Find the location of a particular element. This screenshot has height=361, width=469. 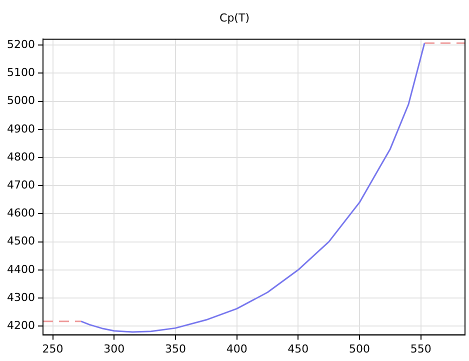

y-tick-label: 4500 is located at coordinates (20, 241).